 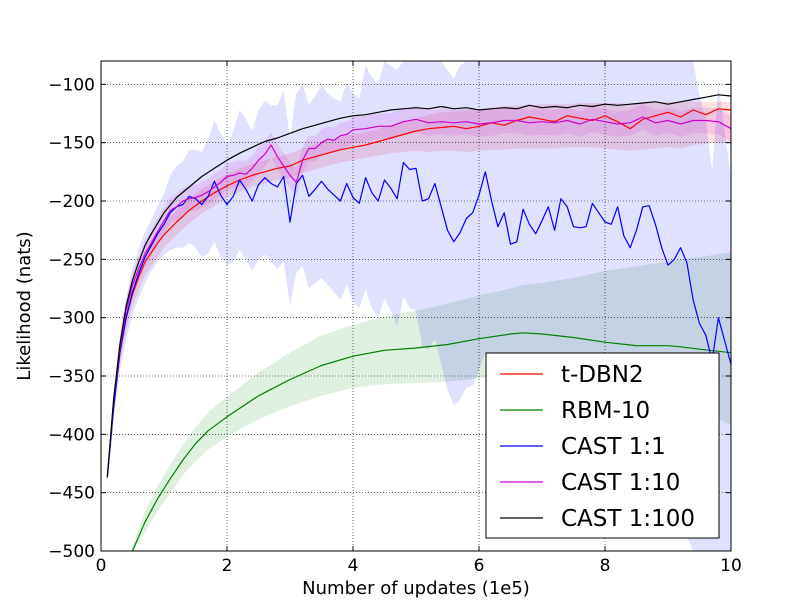 What do you see at coordinates (71, 435) in the screenshot?
I see `y-tick-label-6: −400` at bounding box center [71, 435].